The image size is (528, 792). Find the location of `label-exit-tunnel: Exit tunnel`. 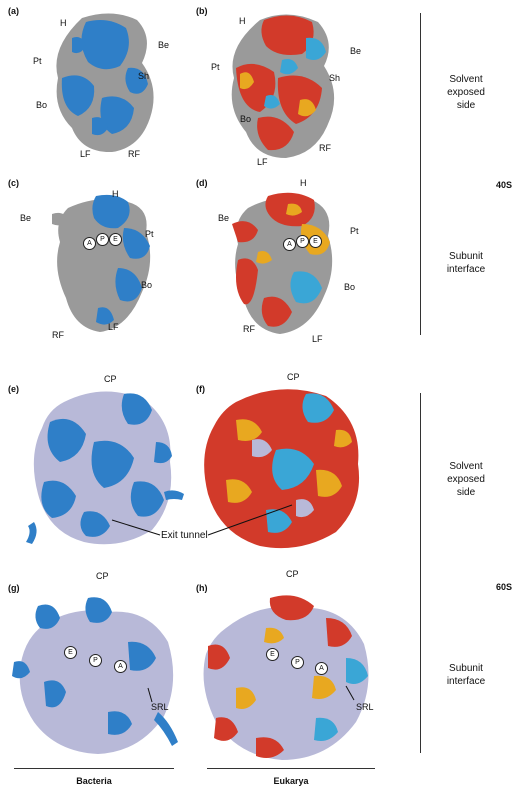

label-exit-tunnel: Exit tunnel is located at coordinates (184, 535).